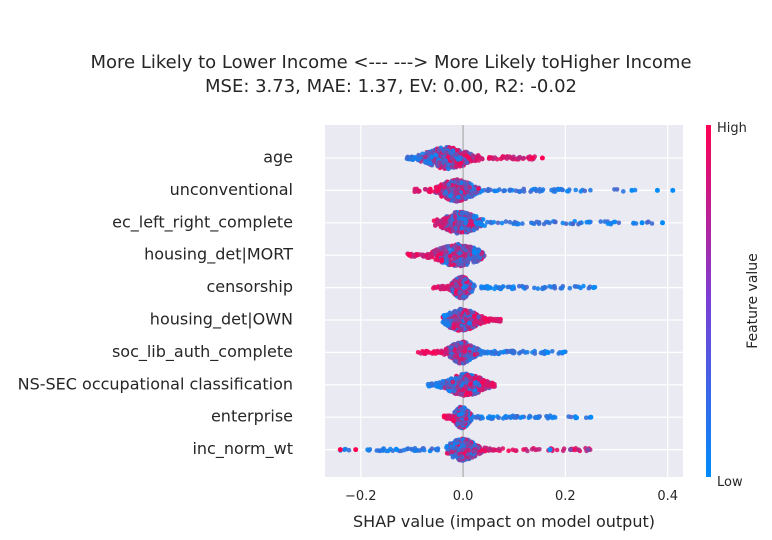 The height and width of the screenshot is (540, 772). What do you see at coordinates (732, 128) in the screenshot?
I see `colorbar-high-label: High` at bounding box center [732, 128].